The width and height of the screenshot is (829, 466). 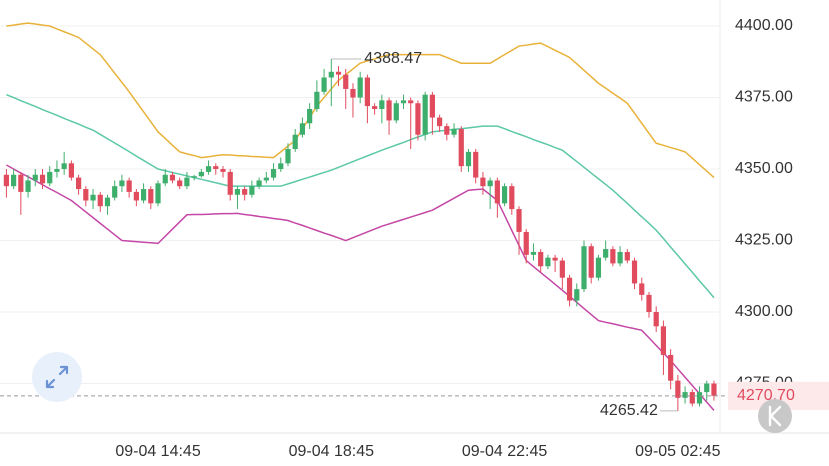 I want to click on y-tick-label: 4325.00, so click(x=764, y=240).